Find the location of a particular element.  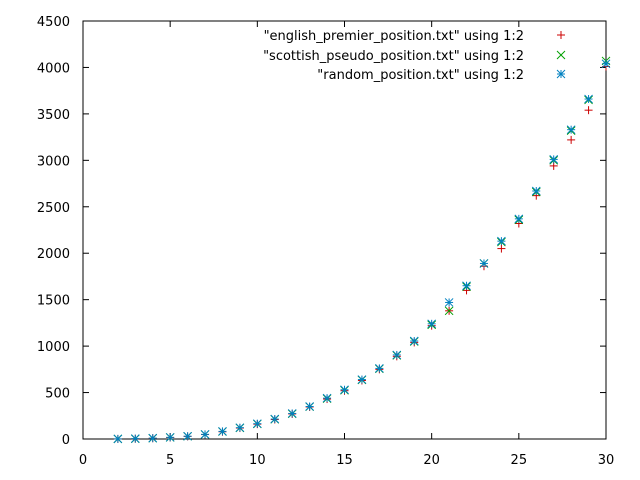

y-tick-label: 0 is located at coordinates (66, 440).